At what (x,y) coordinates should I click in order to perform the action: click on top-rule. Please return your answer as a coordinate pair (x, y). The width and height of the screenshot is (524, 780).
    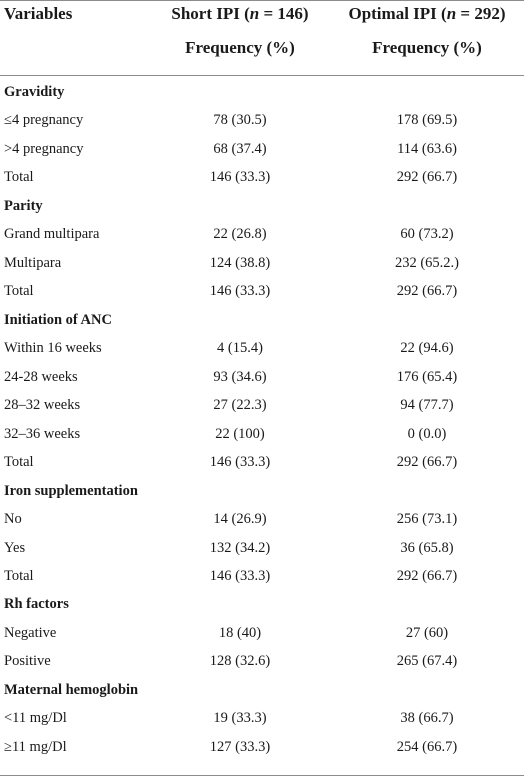
    Looking at the image, I should click on (262, 0).